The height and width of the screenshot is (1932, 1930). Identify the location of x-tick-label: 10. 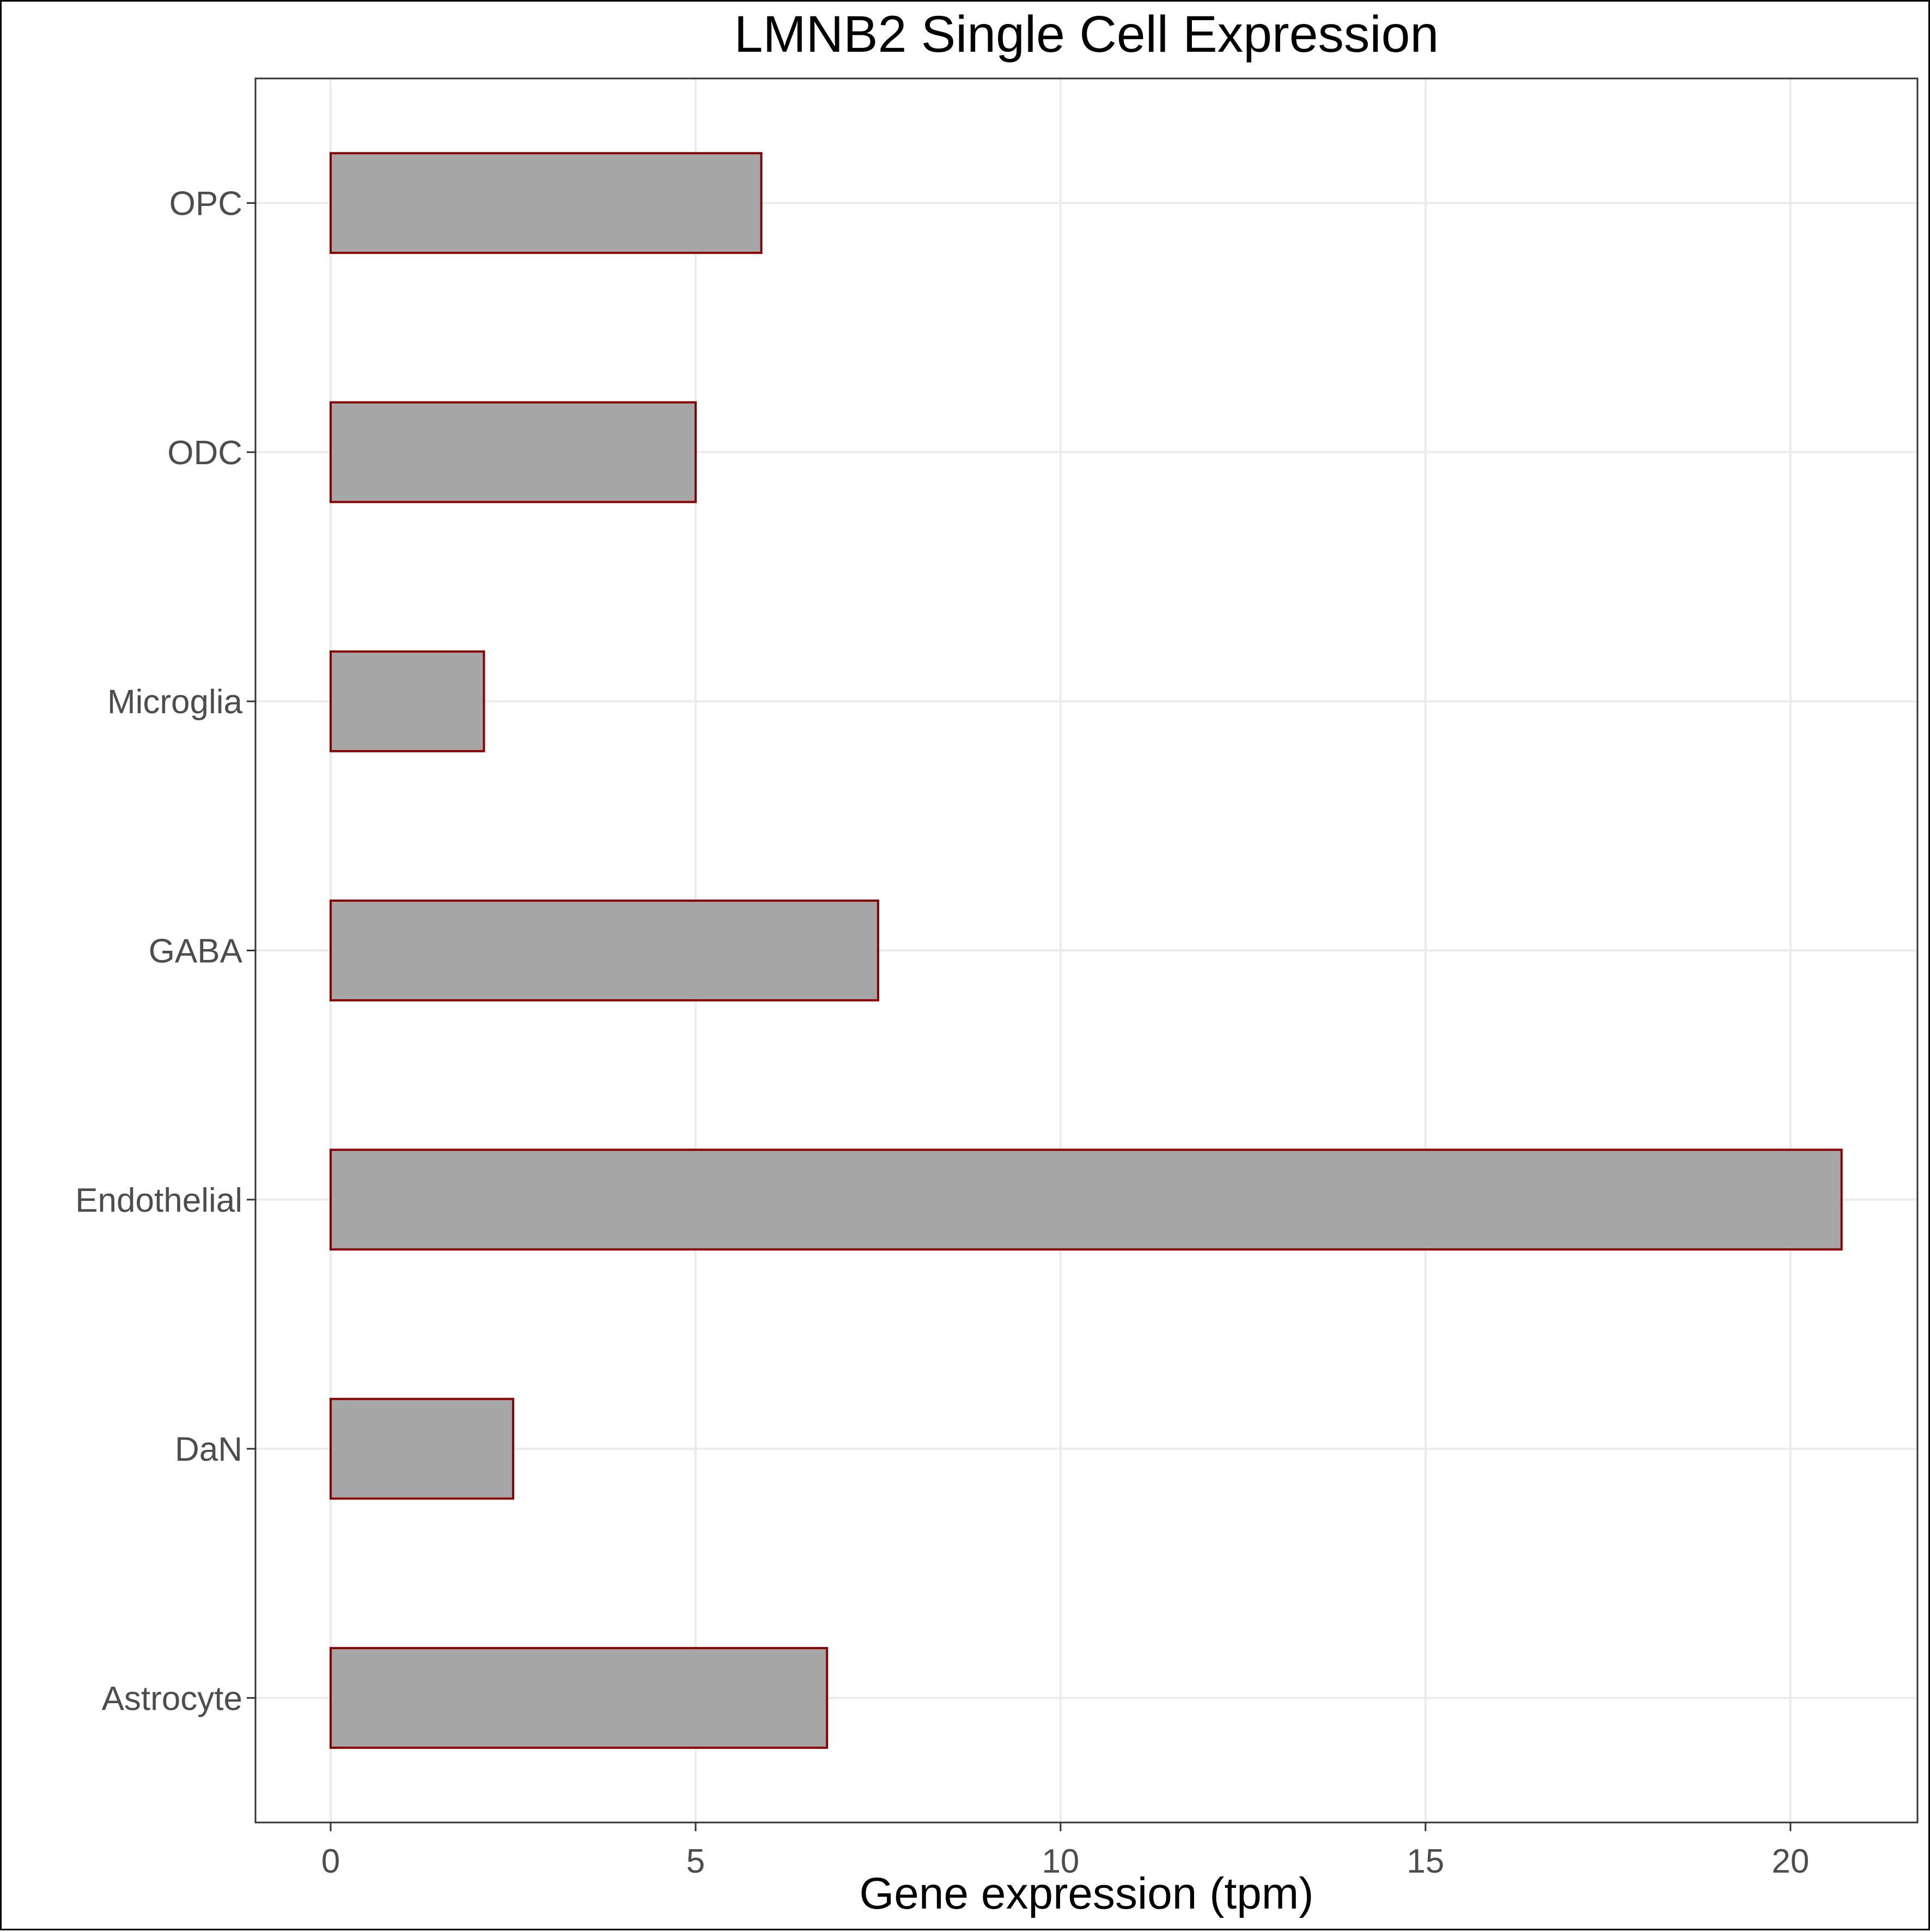
(1060, 1861).